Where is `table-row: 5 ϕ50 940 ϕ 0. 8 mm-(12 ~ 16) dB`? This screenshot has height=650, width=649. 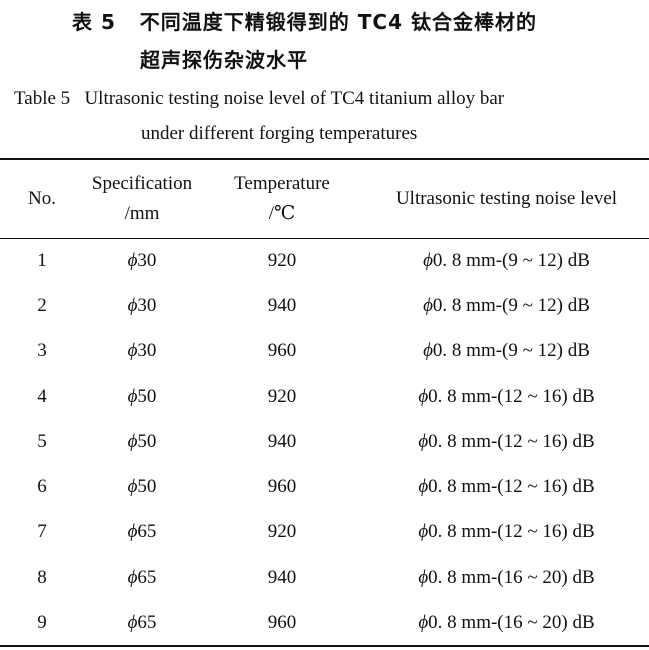
table-row: 5 ϕ50 940 ϕ 0. 8 mm-(12 ~ 16) dB is located at coordinates (324, 441).